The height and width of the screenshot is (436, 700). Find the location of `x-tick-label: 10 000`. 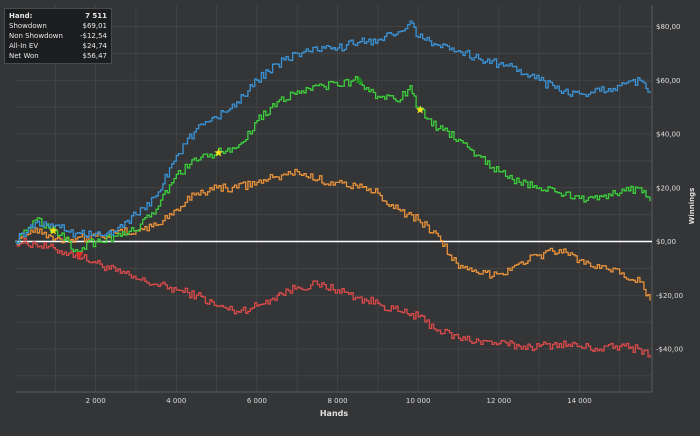

x-tick-label: 10 000 is located at coordinates (418, 401).